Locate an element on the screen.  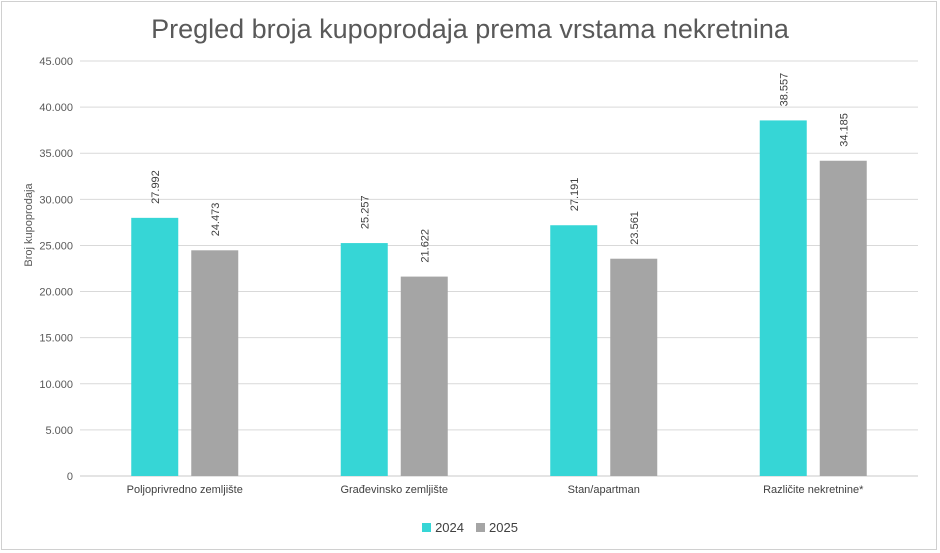
data-label: 34.185 is located at coordinates (844, 130).